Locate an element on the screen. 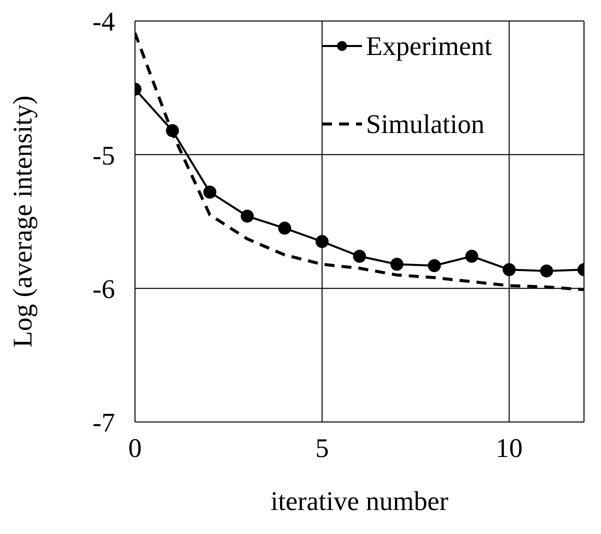 The image size is (601, 534). y-tick-label: -7 is located at coordinates (103, 423).